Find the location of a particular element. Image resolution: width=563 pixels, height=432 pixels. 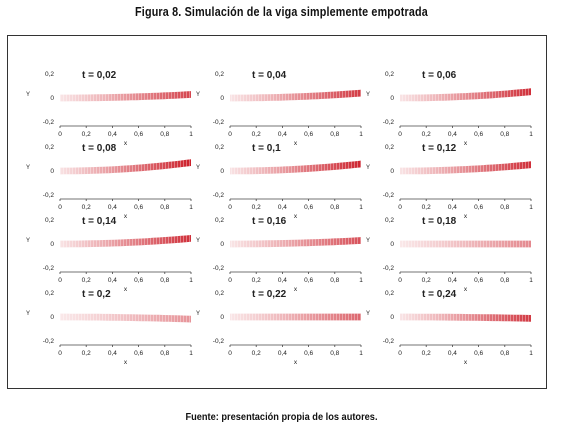

panel-label: t = 0,06 is located at coordinates (439, 75).